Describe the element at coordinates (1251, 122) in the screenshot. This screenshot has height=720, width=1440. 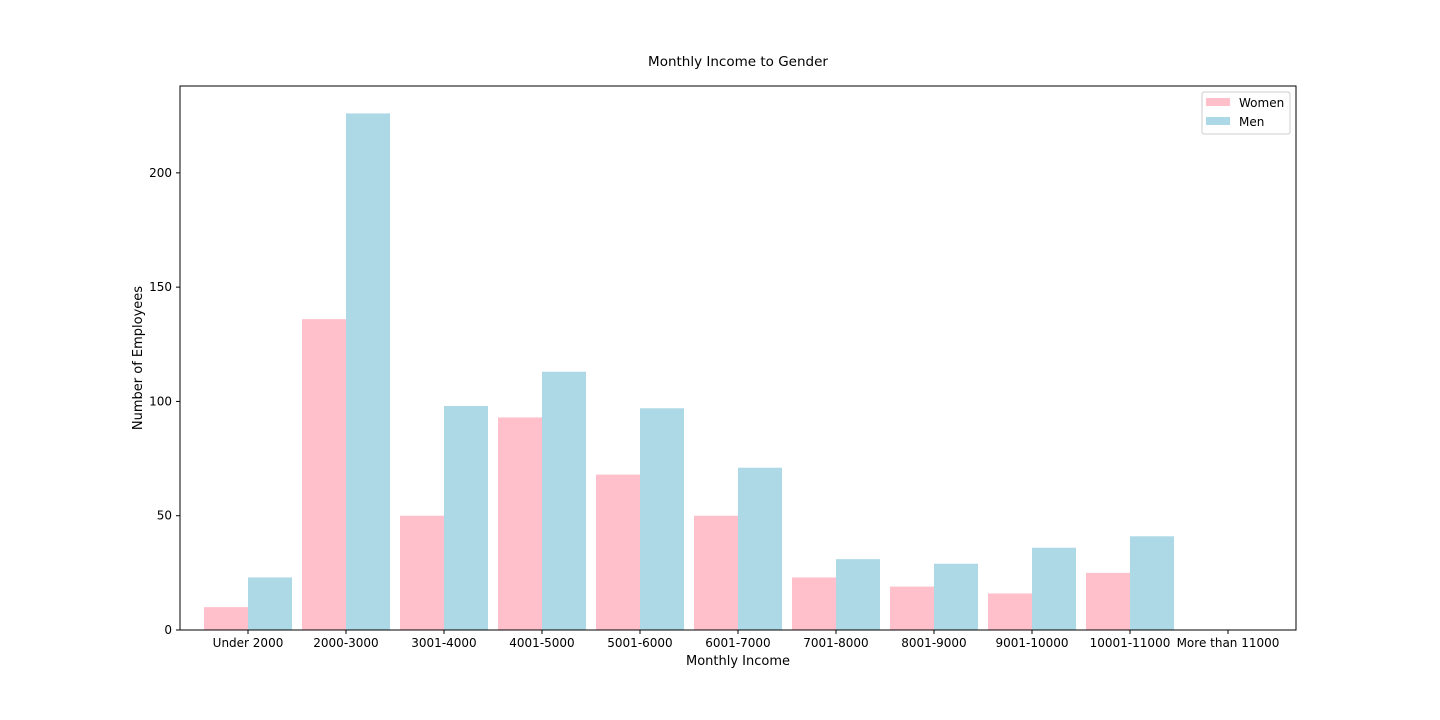
I see `legend-label-men: Men` at that location.